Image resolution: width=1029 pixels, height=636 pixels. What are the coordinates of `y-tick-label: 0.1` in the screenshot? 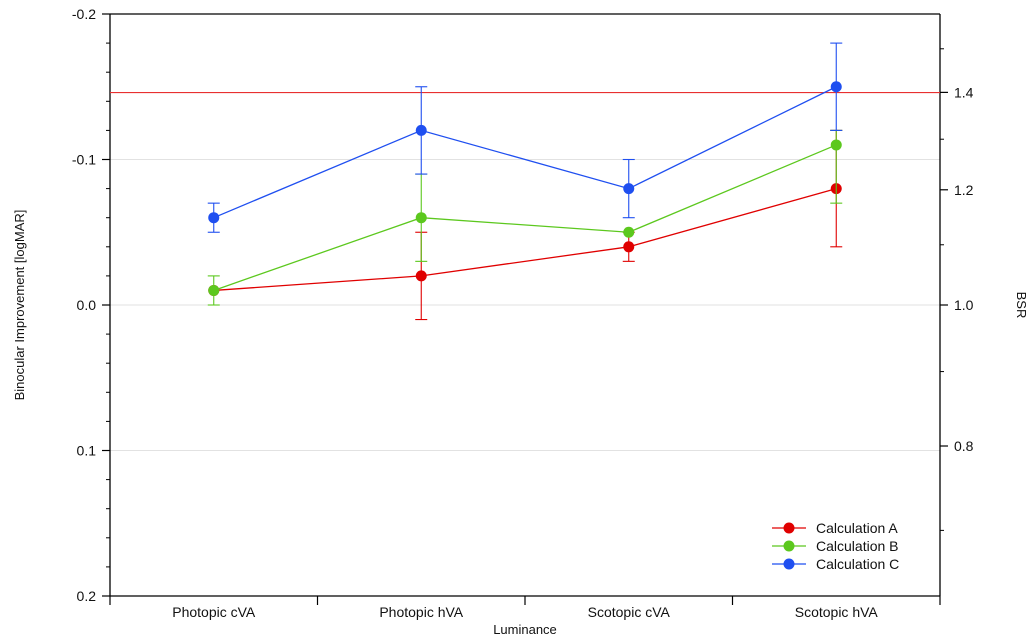 It's located at (87, 451).